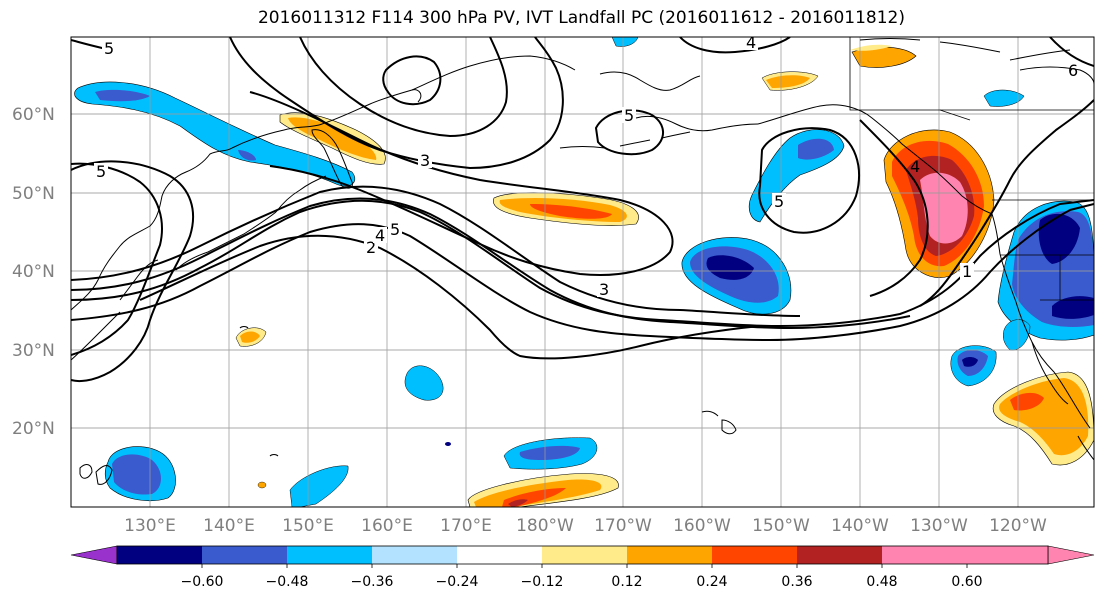  I want to click on lon-label: 150°E, so click(308, 526).